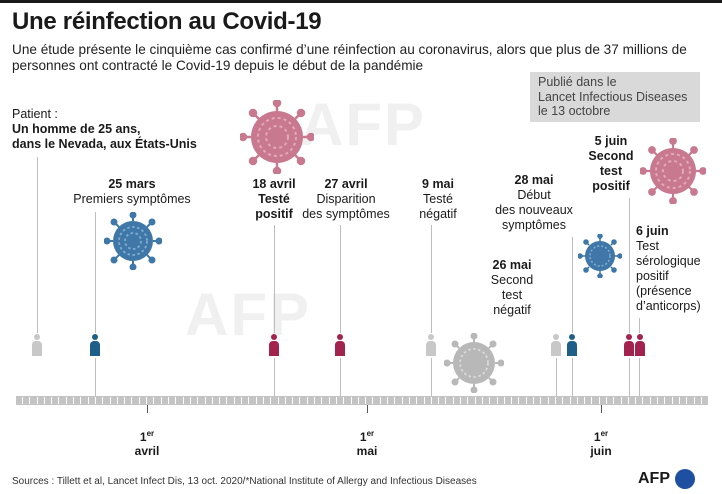  Describe the element at coordinates (370, 433) in the screenshot. I see `month-may-sup: er` at that location.